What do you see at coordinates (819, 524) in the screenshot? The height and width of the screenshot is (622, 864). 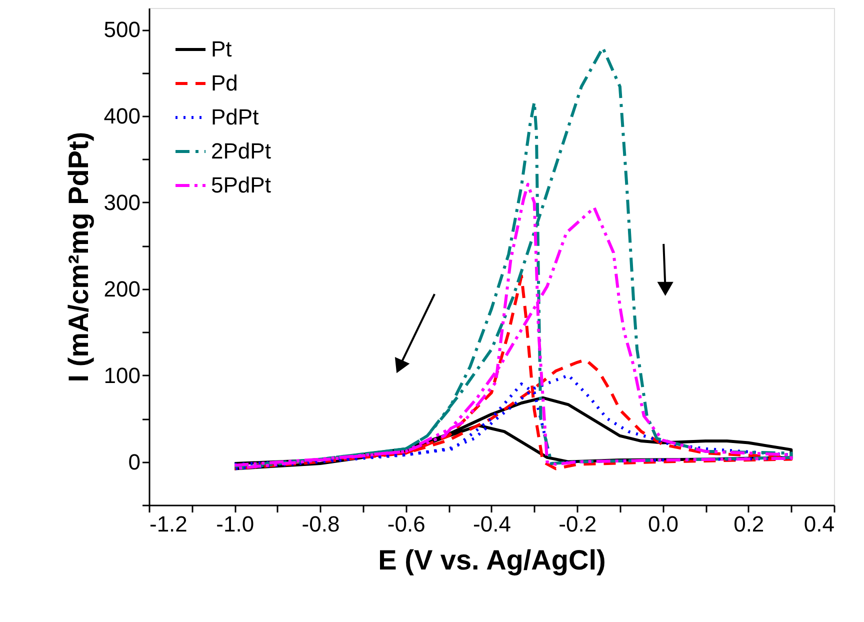 I see `x-tick-label: 0.4` at bounding box center [819, 524].